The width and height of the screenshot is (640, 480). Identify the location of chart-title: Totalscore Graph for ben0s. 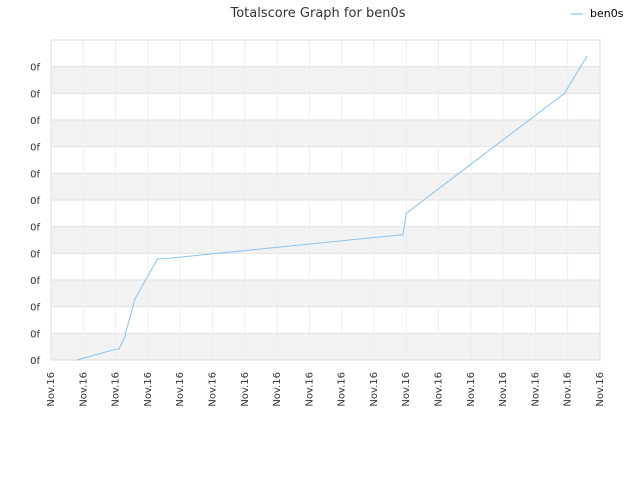
(318, 13).